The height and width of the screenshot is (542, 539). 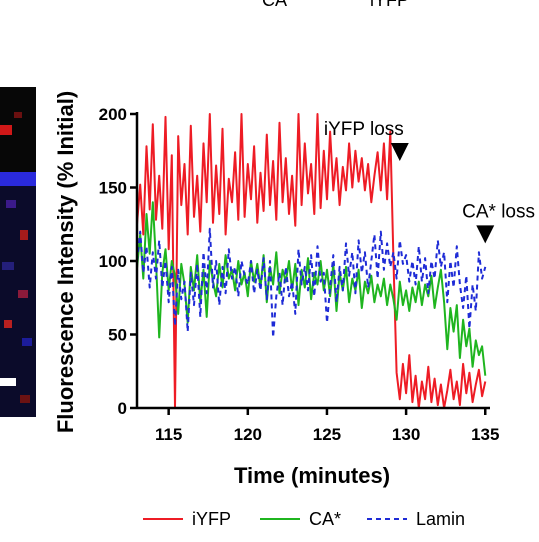 I want to click on x-tick-label: 125, so click(x=327, y=434).